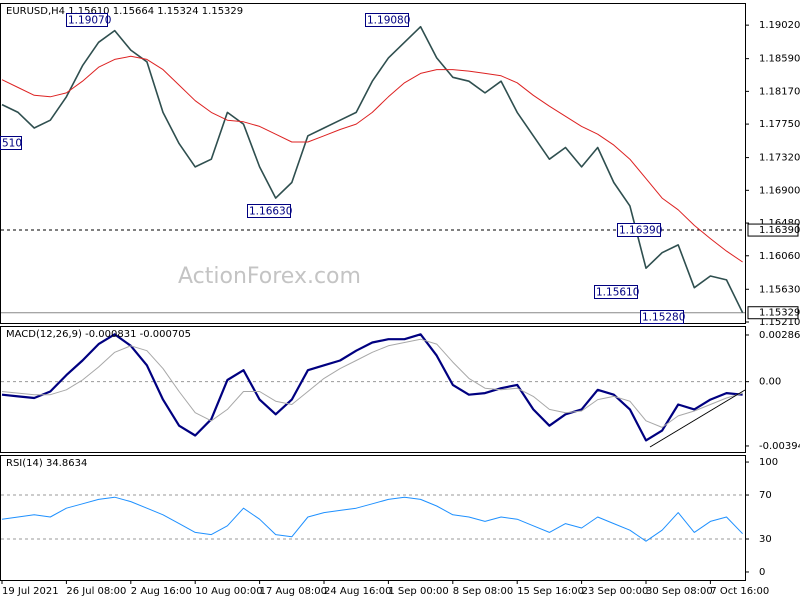 The height and width of the screenshot is (600, 800). I want to click on x-tick-label: 30 Sep 08:00, so click(679, 591).